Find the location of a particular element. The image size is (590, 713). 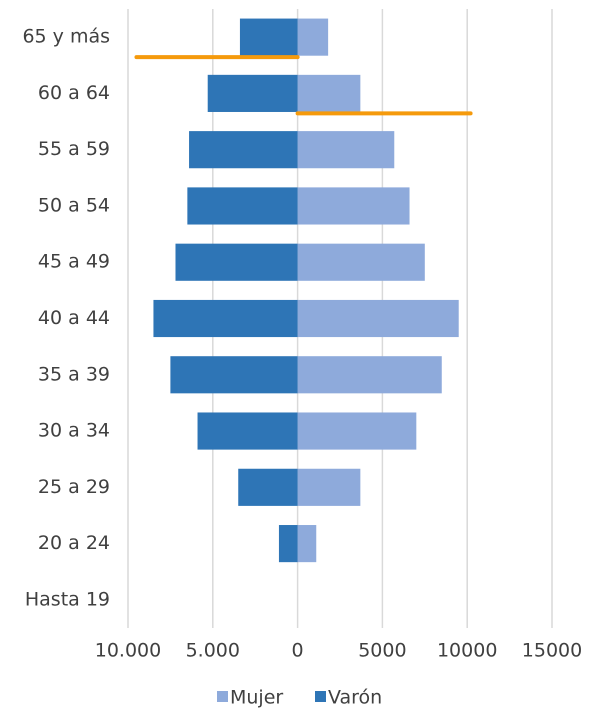

y-tick-label: 40 a 44 is located at coordinates (74, 318).